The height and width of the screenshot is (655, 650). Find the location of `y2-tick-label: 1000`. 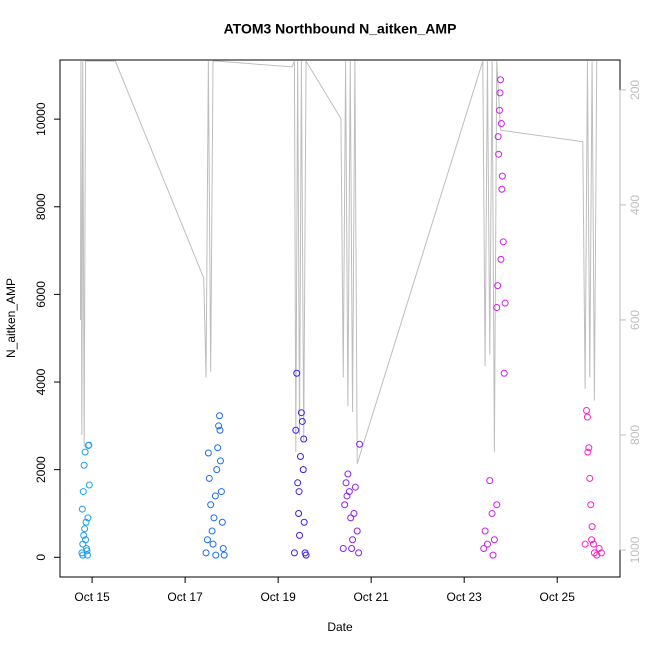

y2-tick-label: 1000 is located at coordinates (635, 549).